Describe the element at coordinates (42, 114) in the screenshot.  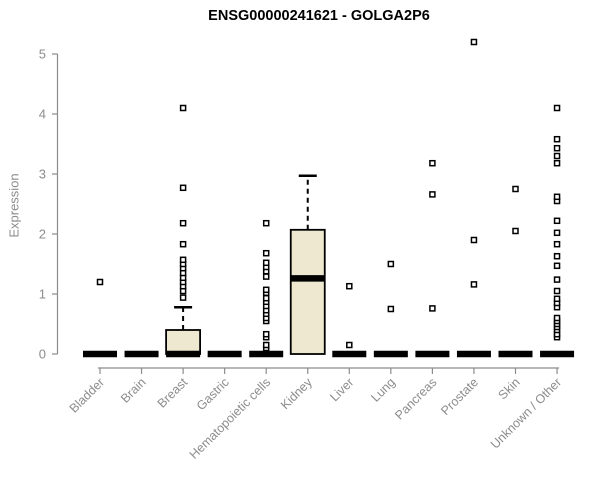
I see `y-tick-label: 4` at that location.